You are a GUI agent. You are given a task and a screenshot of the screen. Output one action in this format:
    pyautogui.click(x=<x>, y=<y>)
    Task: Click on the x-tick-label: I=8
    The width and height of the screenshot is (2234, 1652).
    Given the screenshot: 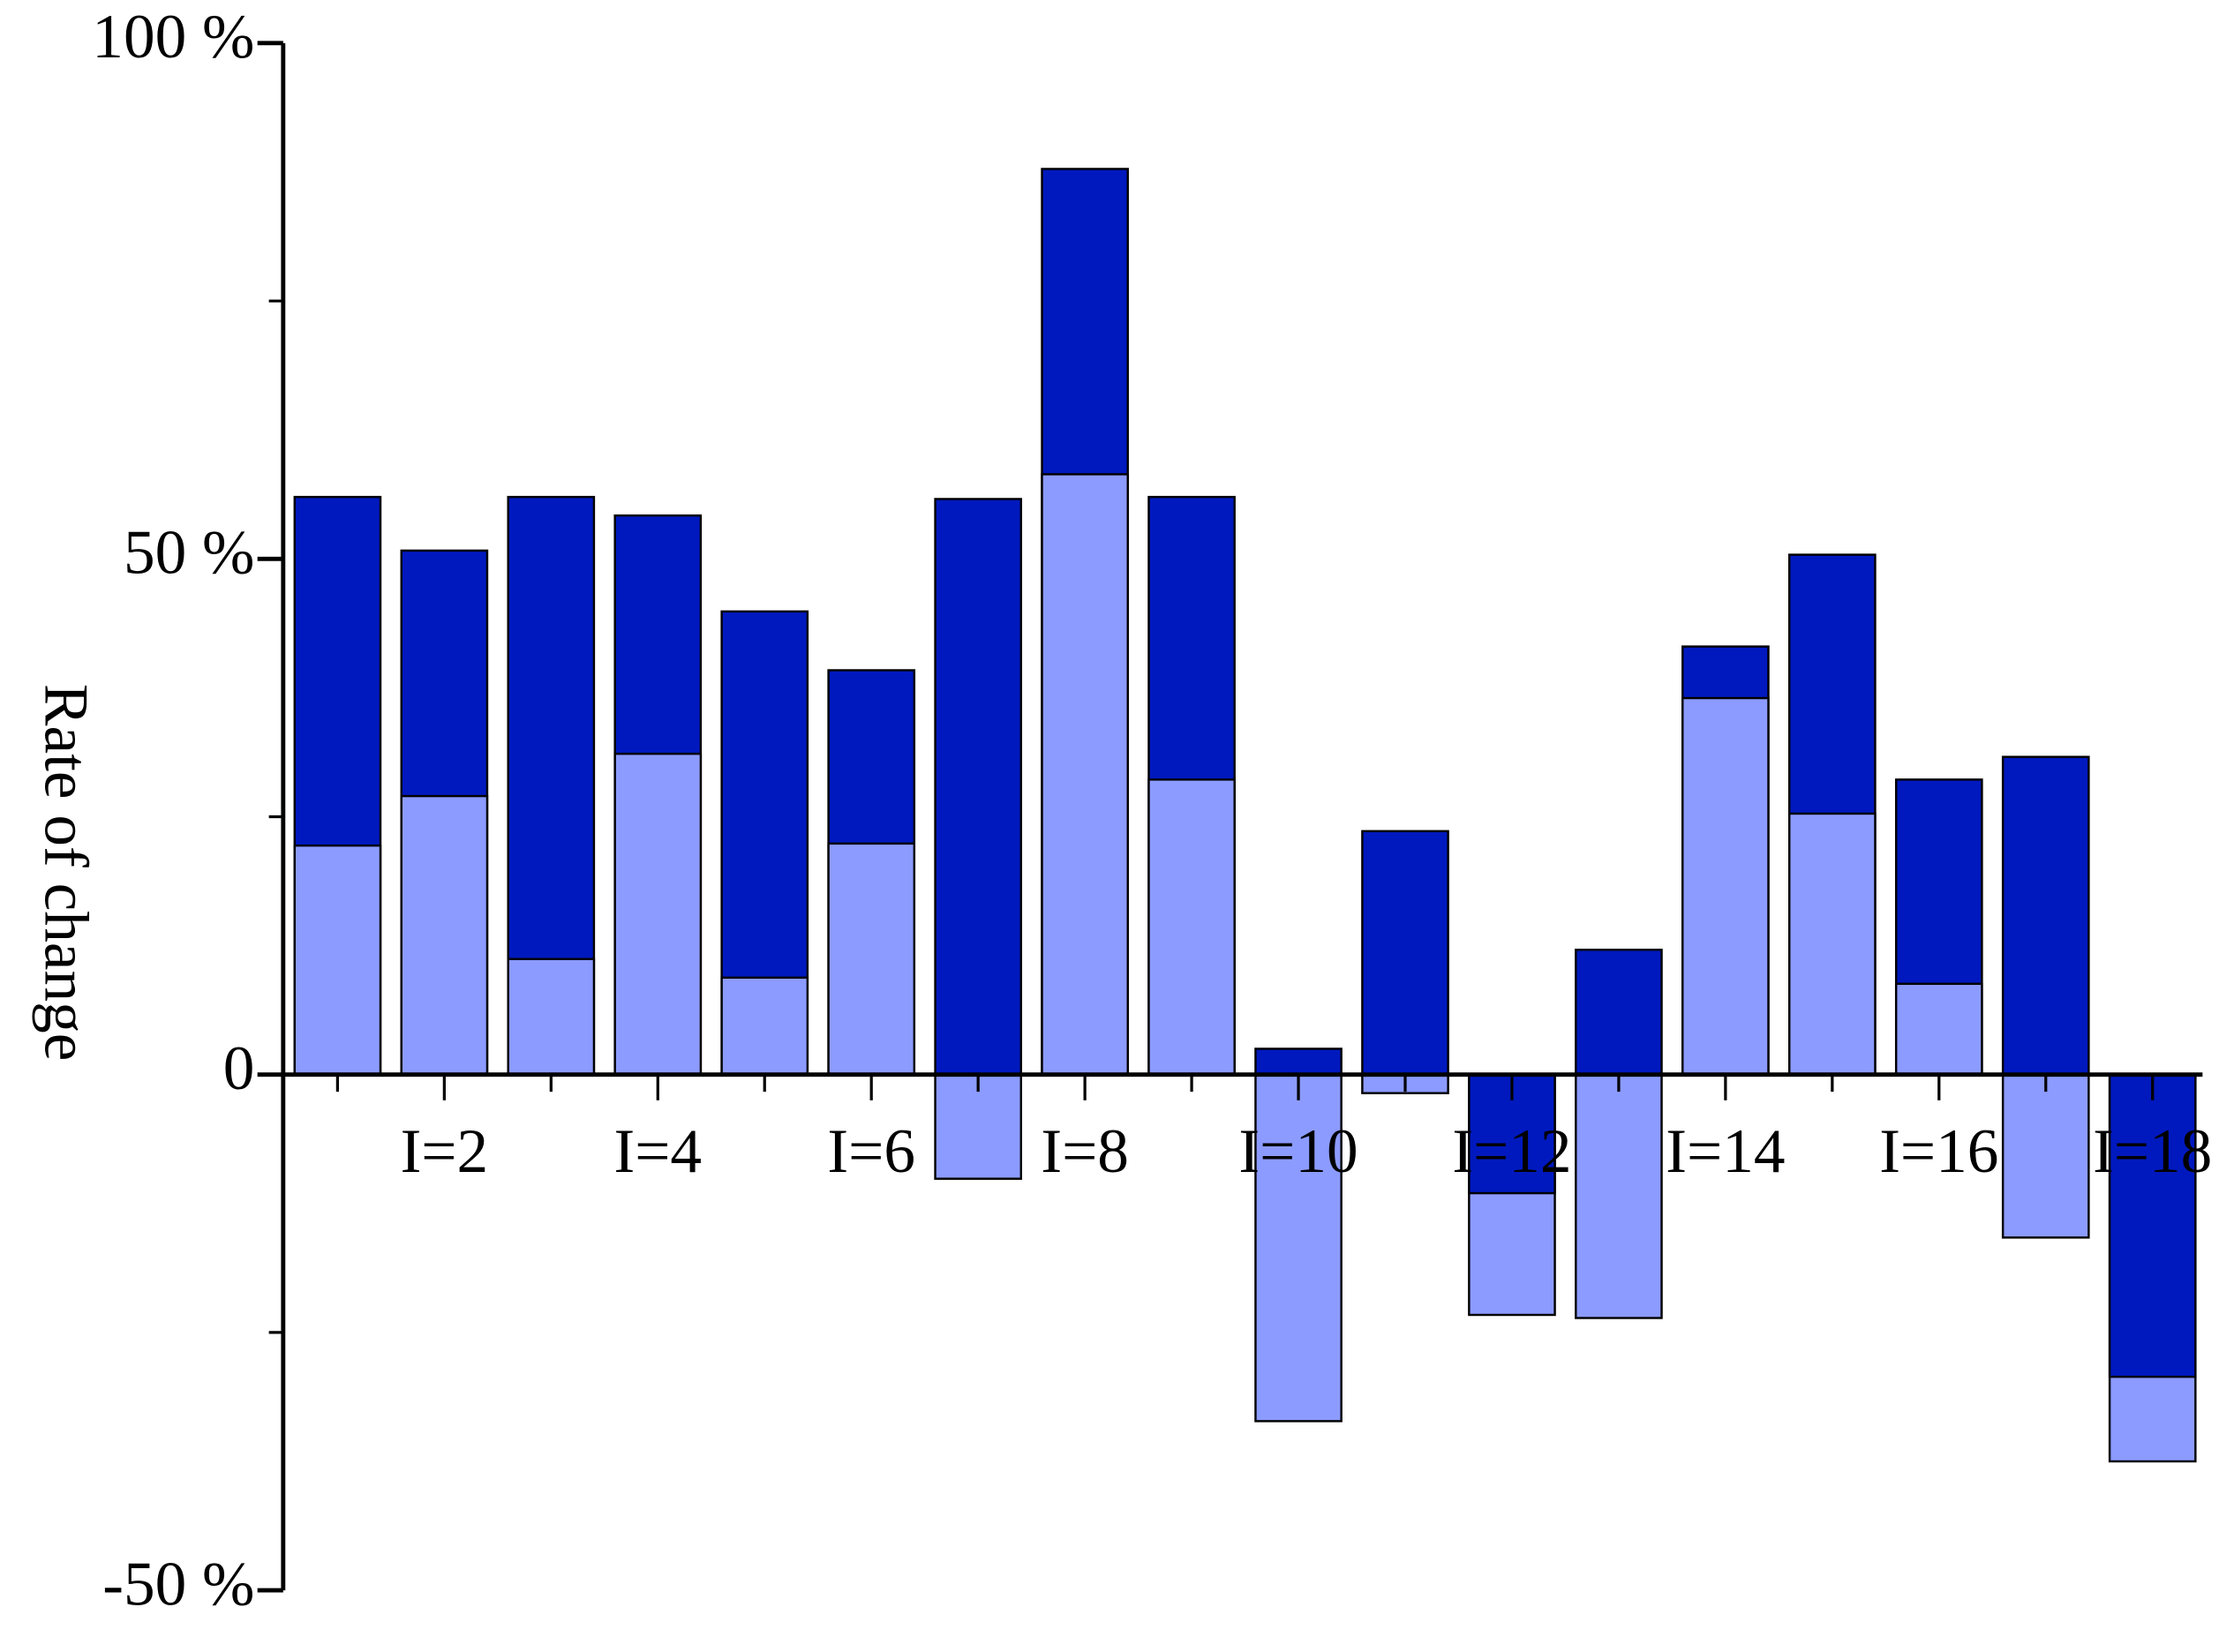 What is the action you would take?
    pyautogui.click(x=1085, y=1151)
    